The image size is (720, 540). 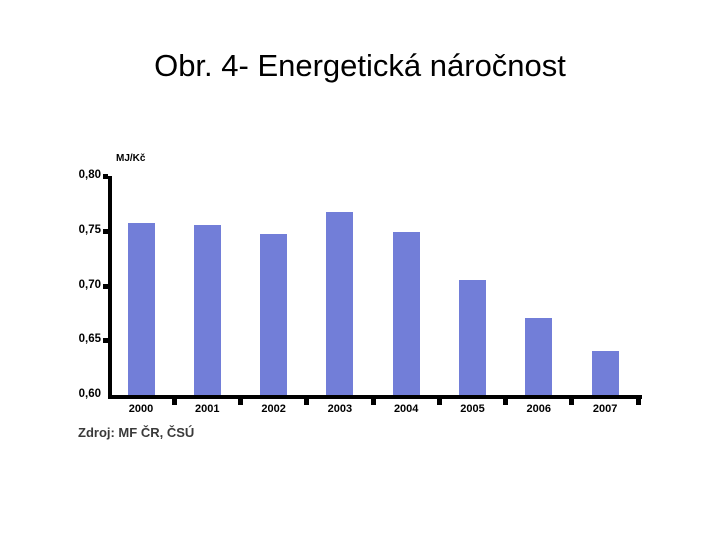 What do you see at coordinates (539, 409) in the screenshot?
I see `x-tick-label: 2006` at bounding box center [539, 409].